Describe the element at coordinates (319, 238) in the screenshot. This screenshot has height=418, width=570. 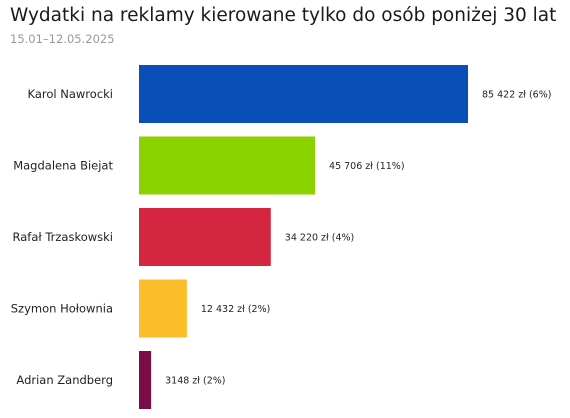
I see `value-label: 34 220 zł (4%)` at that location.